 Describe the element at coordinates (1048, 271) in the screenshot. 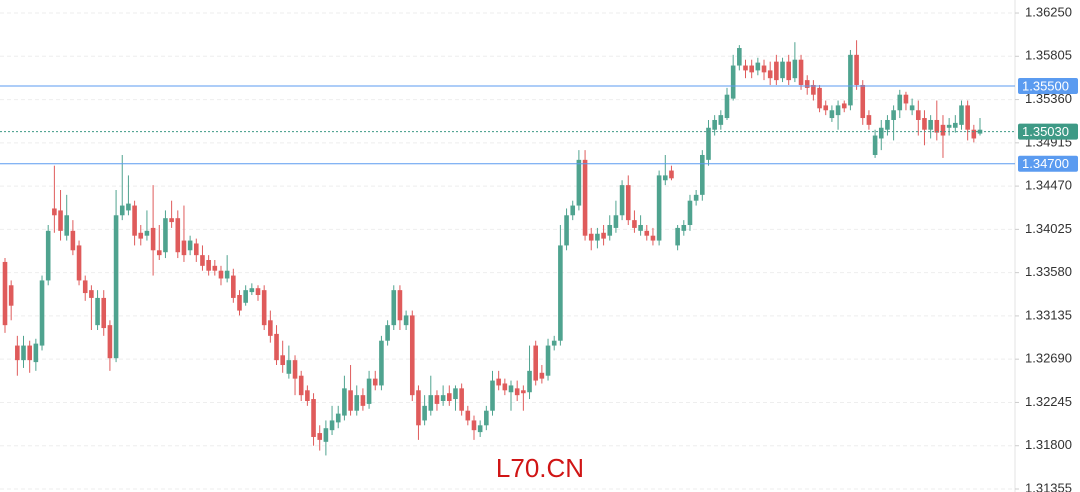

I see `y-tick-label: 1.33580` at that location.